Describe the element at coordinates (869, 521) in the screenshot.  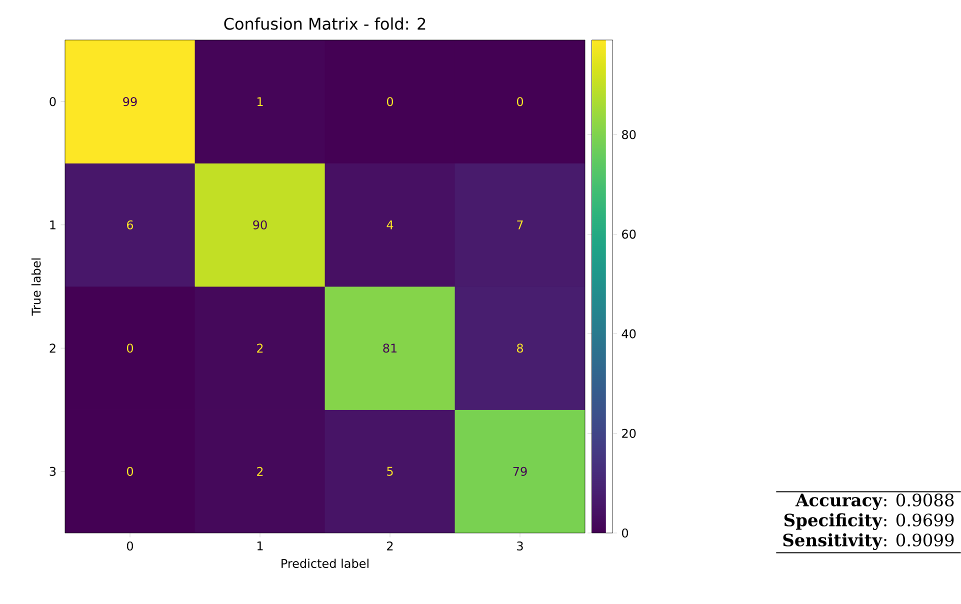
I see `text: Specificity: 0.9699` at that location.